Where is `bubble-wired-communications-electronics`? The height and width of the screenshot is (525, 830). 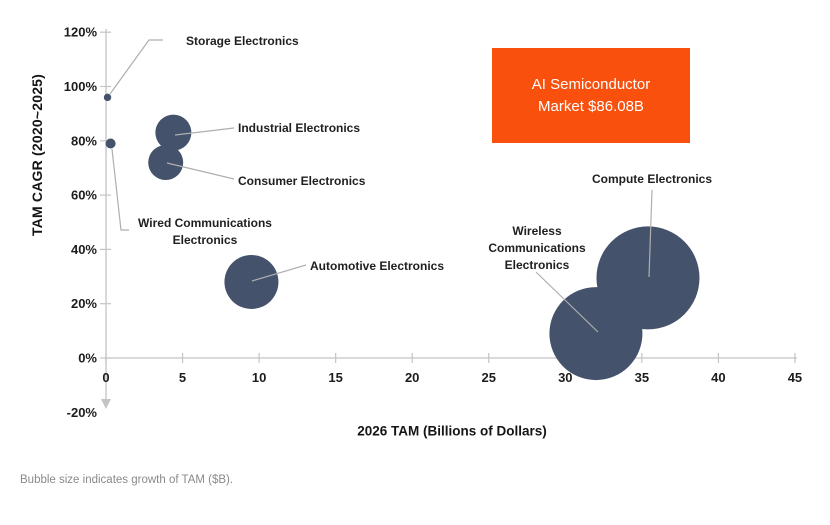 bubble-wired-communications-electronics is located at coordinates (110, 143).